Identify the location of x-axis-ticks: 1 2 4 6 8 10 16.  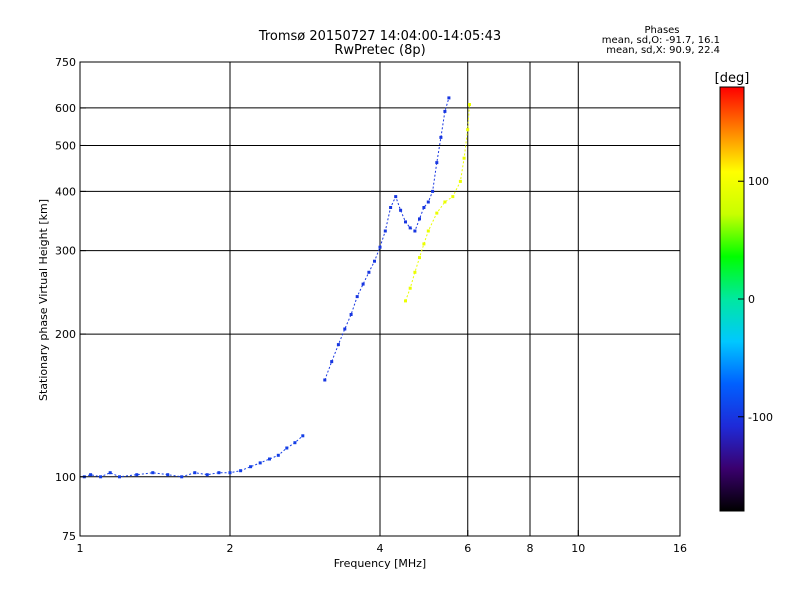
(382, 542).